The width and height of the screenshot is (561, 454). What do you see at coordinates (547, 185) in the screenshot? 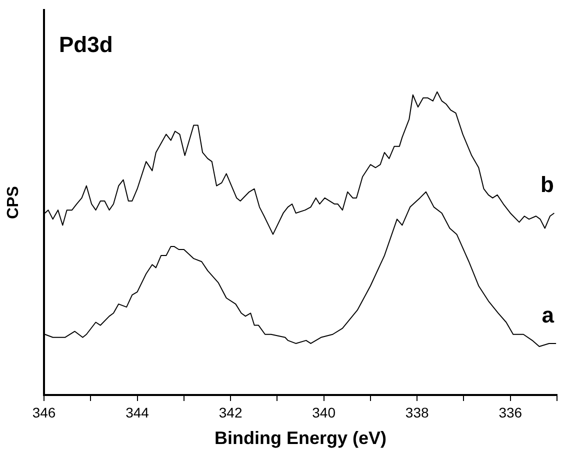
I see `series-label: b` at bounding box center [547, 185].